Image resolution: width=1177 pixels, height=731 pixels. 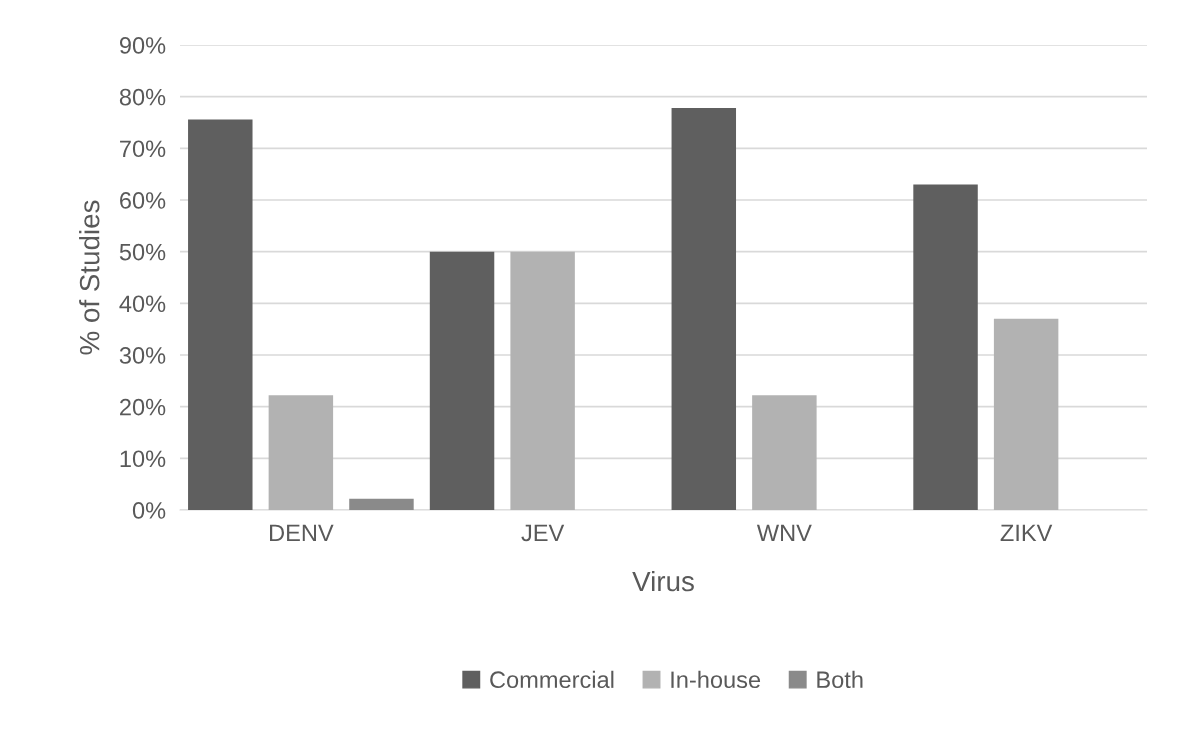 I want to click on y-tick-label: 40%, so click(x=142, y=304).